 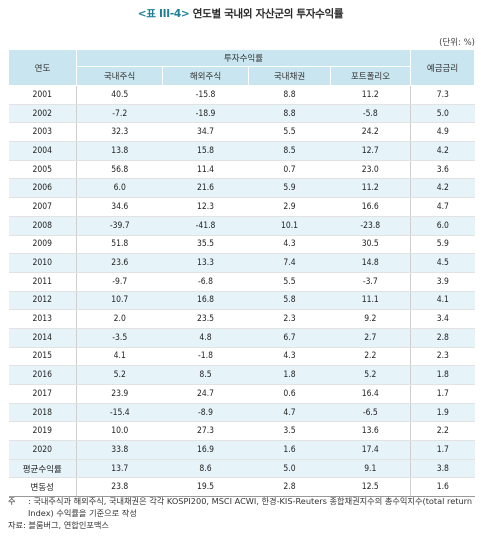 What do you see at coordinates (457, 43) in the screenshot?
I see `unit-label: (단위: %)` at bounding box center [457, 43].